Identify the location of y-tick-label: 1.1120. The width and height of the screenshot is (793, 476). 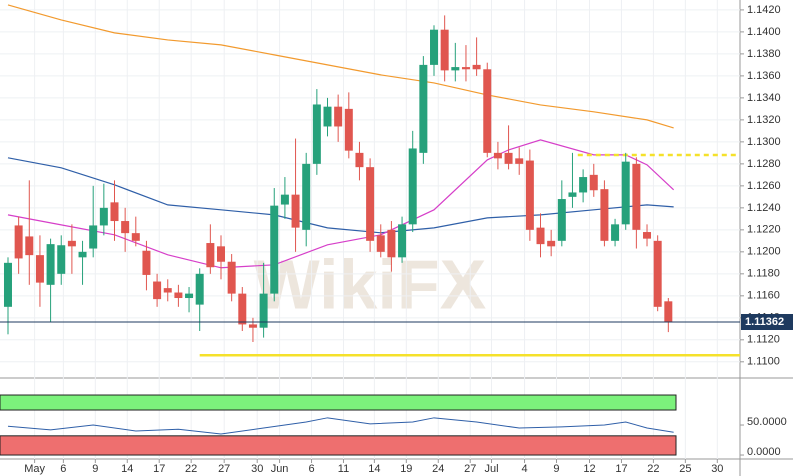
(763, 340).